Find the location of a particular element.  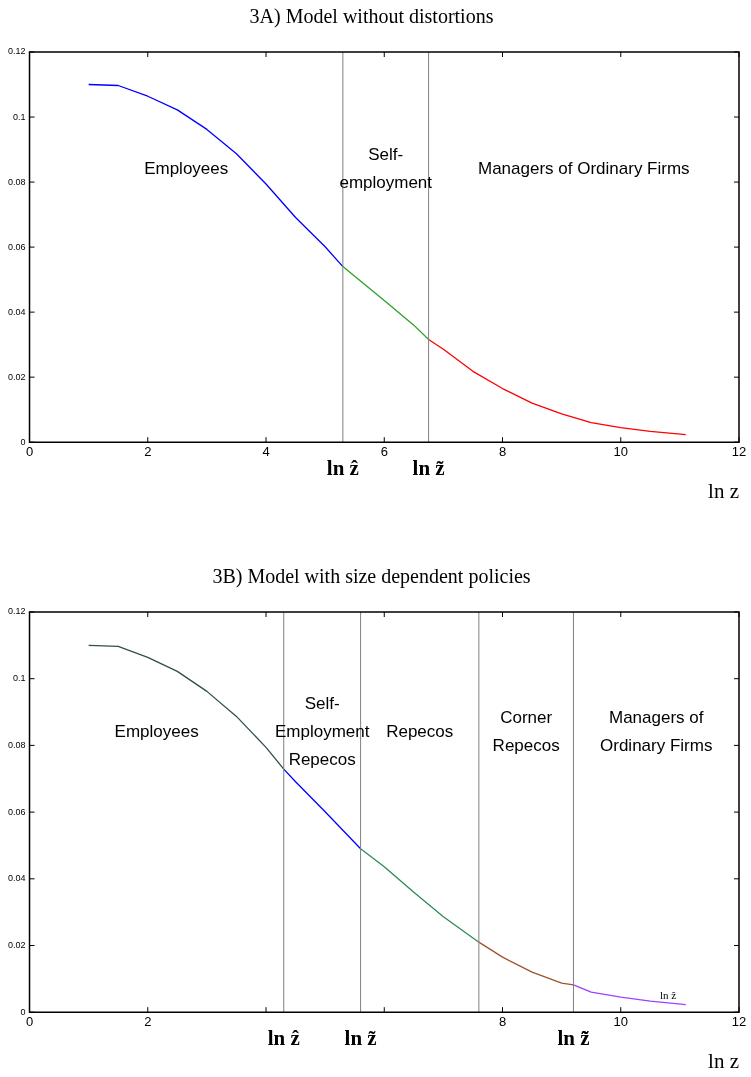

annotation: Self- Employment Repecos is located at coordinates (322, 731).